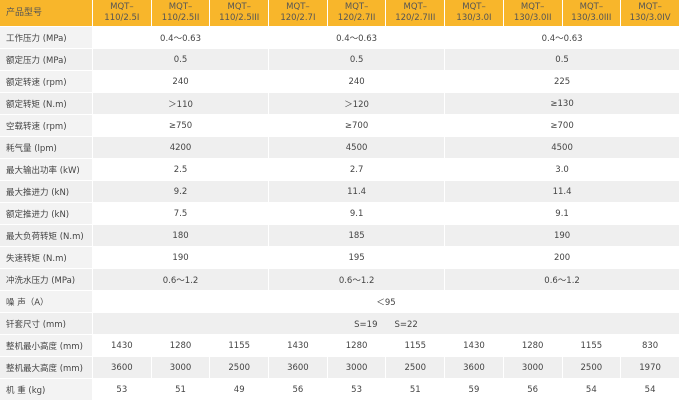 The image size is (679, 413). Describe the element at coordinates (650, 345) in the screenshot. I see `value-cell: 830` at that location.